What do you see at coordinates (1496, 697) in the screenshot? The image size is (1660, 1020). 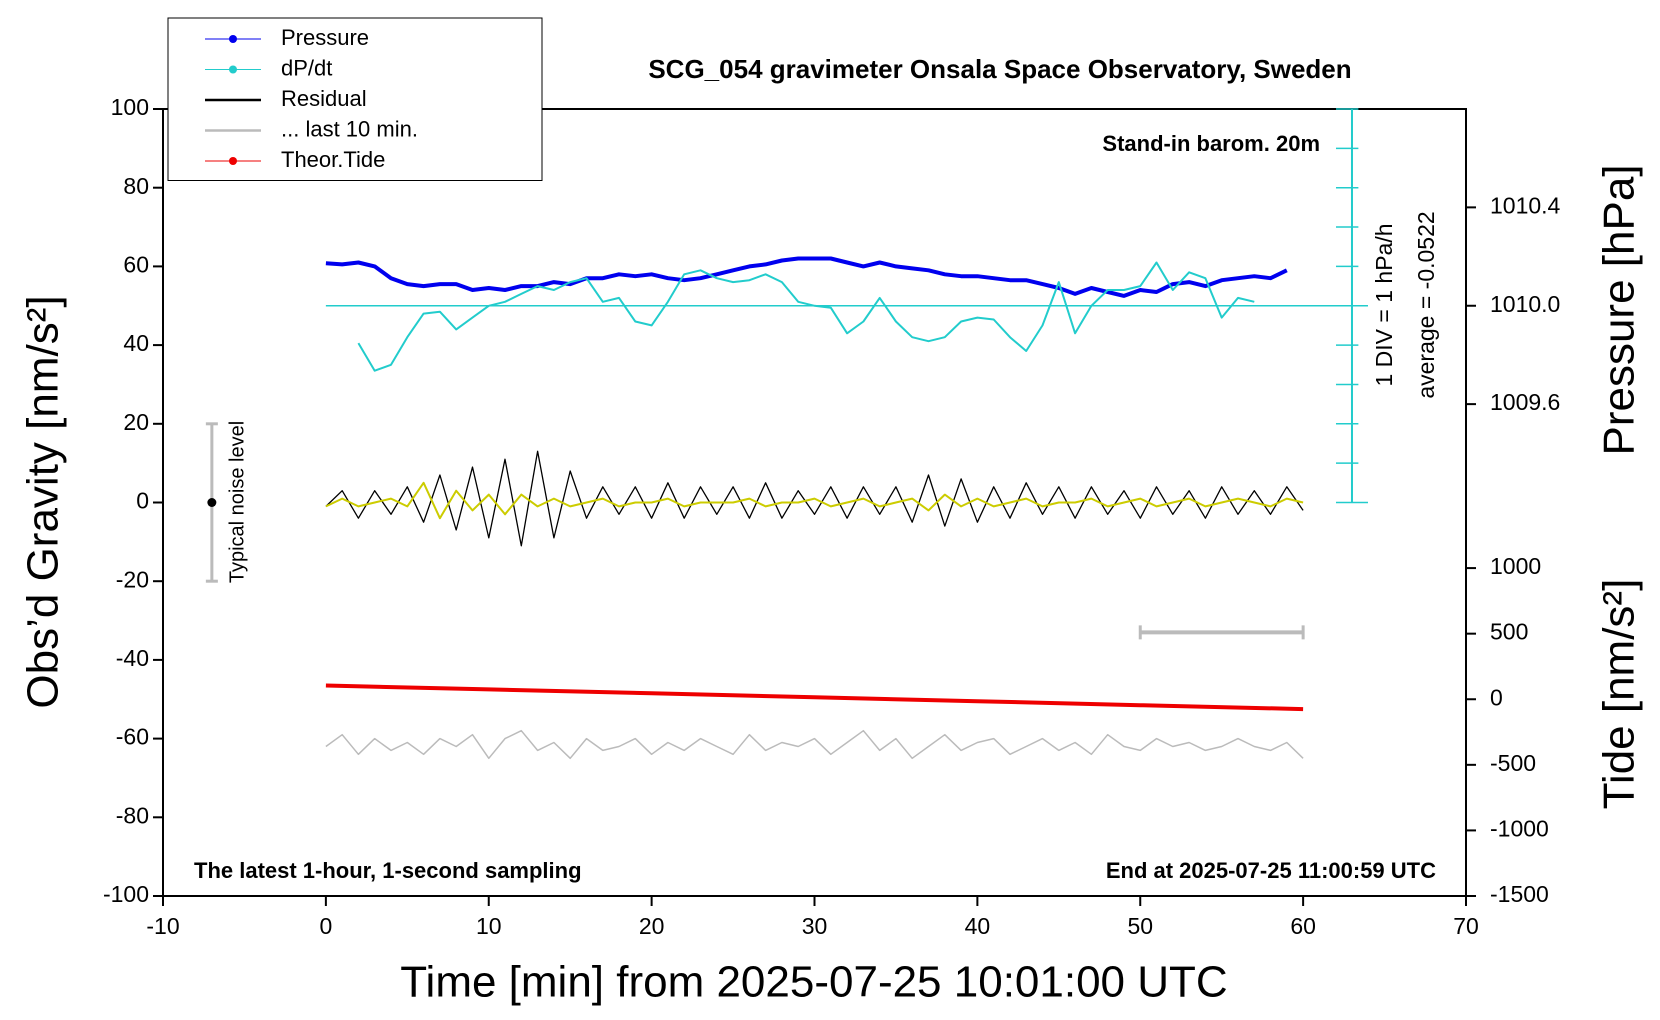 I see `tide-tick-label: 0` at bounding box center [1496, 697].